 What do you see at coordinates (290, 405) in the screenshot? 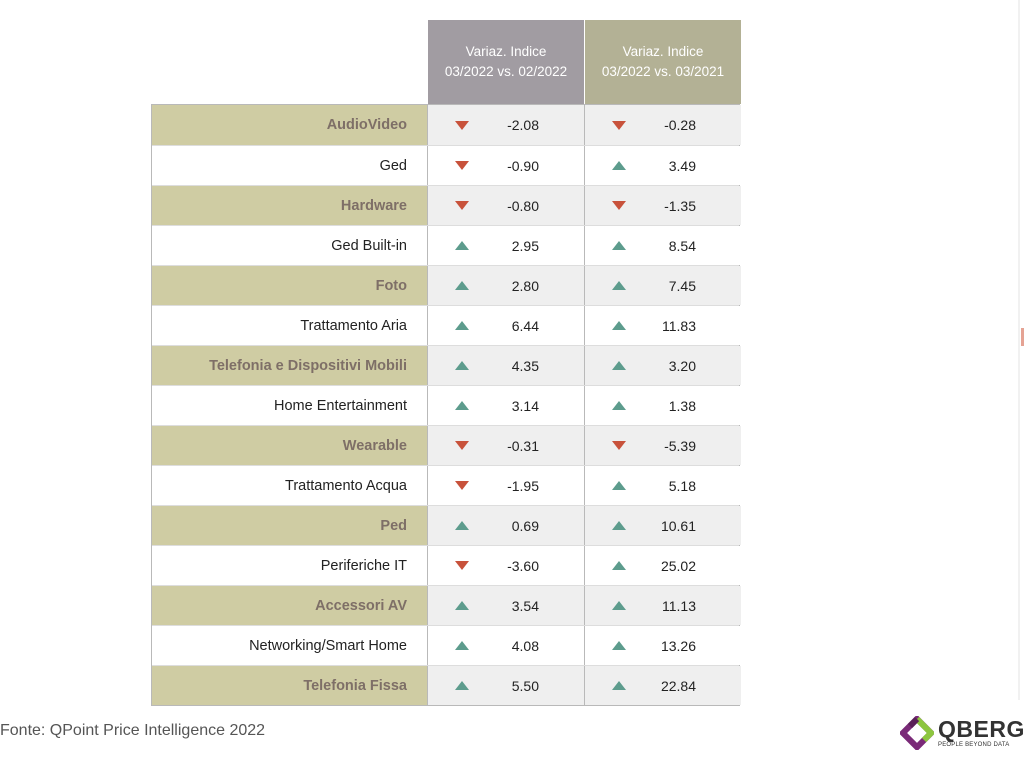
I see `category-label: Home Entertainment` at bounding box center [290, 405].